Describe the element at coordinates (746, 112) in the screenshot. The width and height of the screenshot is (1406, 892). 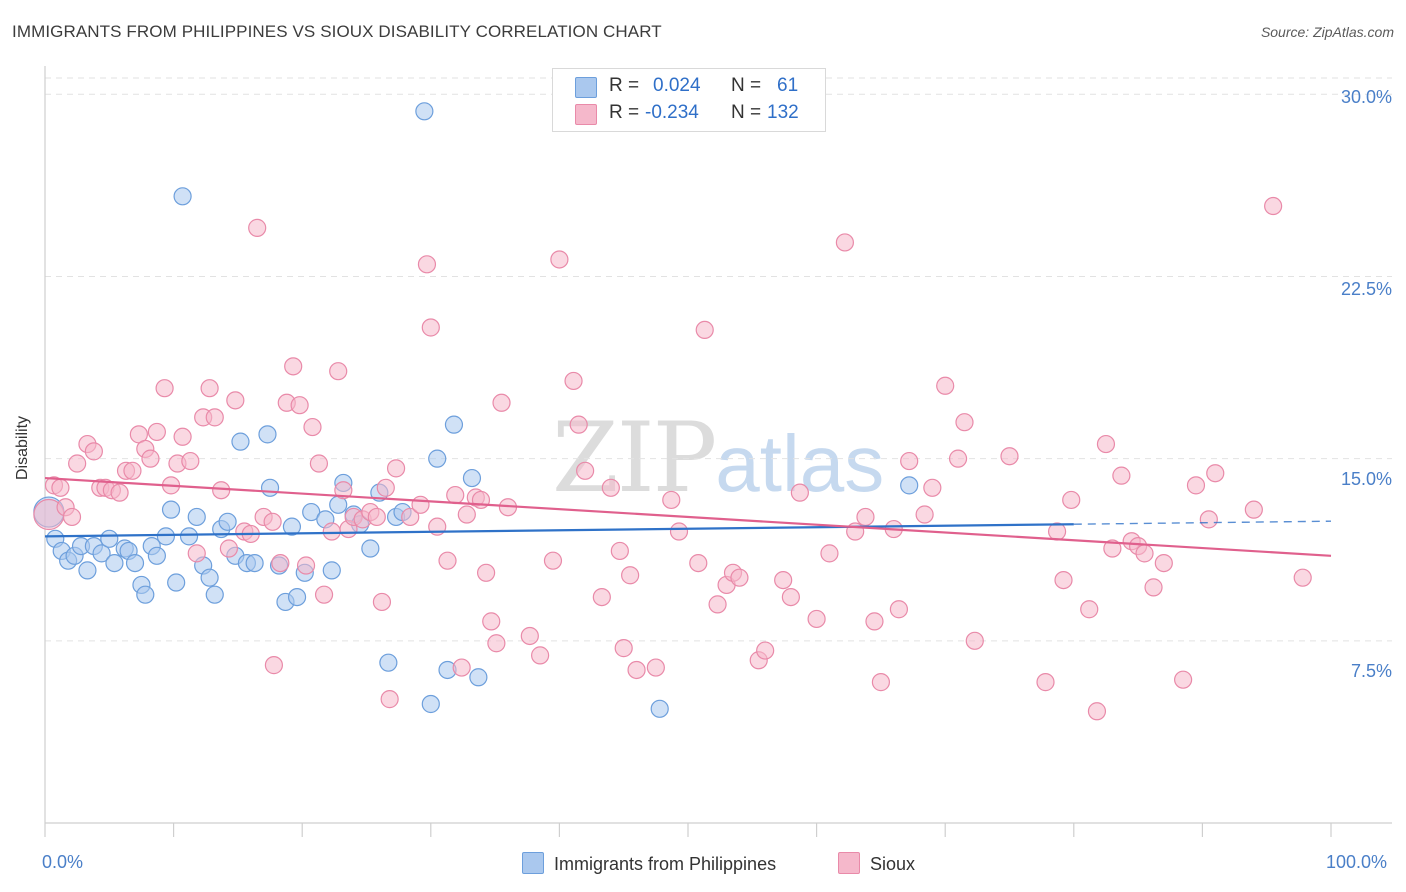
I see `legend-n-label: N =` at that location.